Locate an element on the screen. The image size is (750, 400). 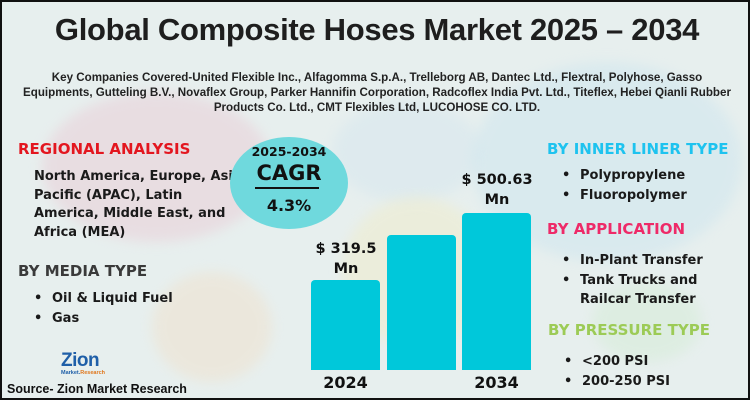
bar-value-label-2034: $ 500.63 Mn is located at coordinates (497, 190).